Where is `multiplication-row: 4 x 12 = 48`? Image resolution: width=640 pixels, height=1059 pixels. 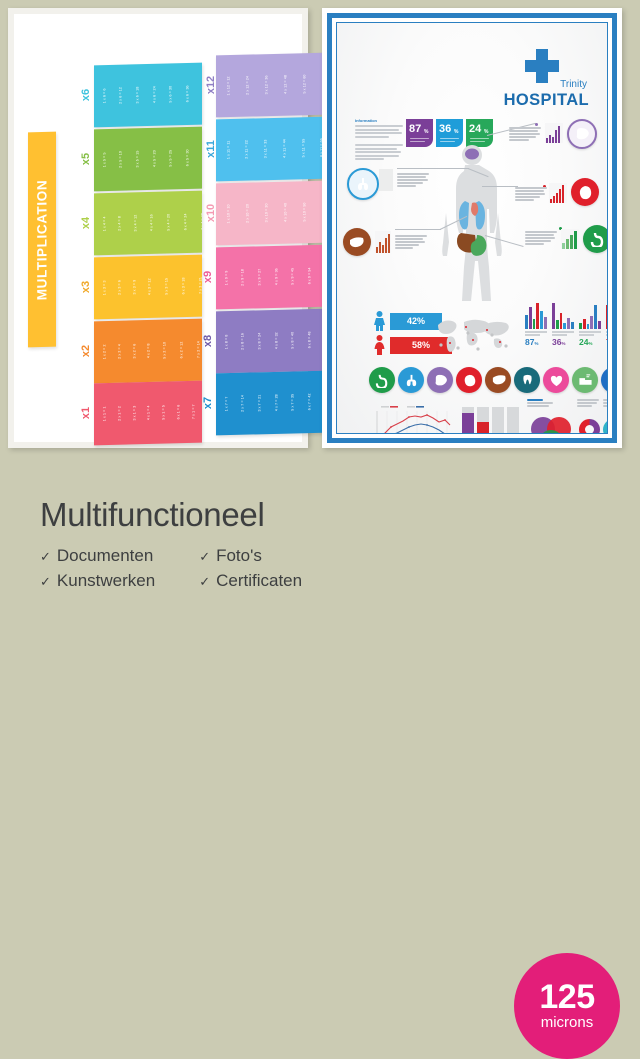
multiplication-row: 4 x 12 = 48 is located at coordinates (287, 84).